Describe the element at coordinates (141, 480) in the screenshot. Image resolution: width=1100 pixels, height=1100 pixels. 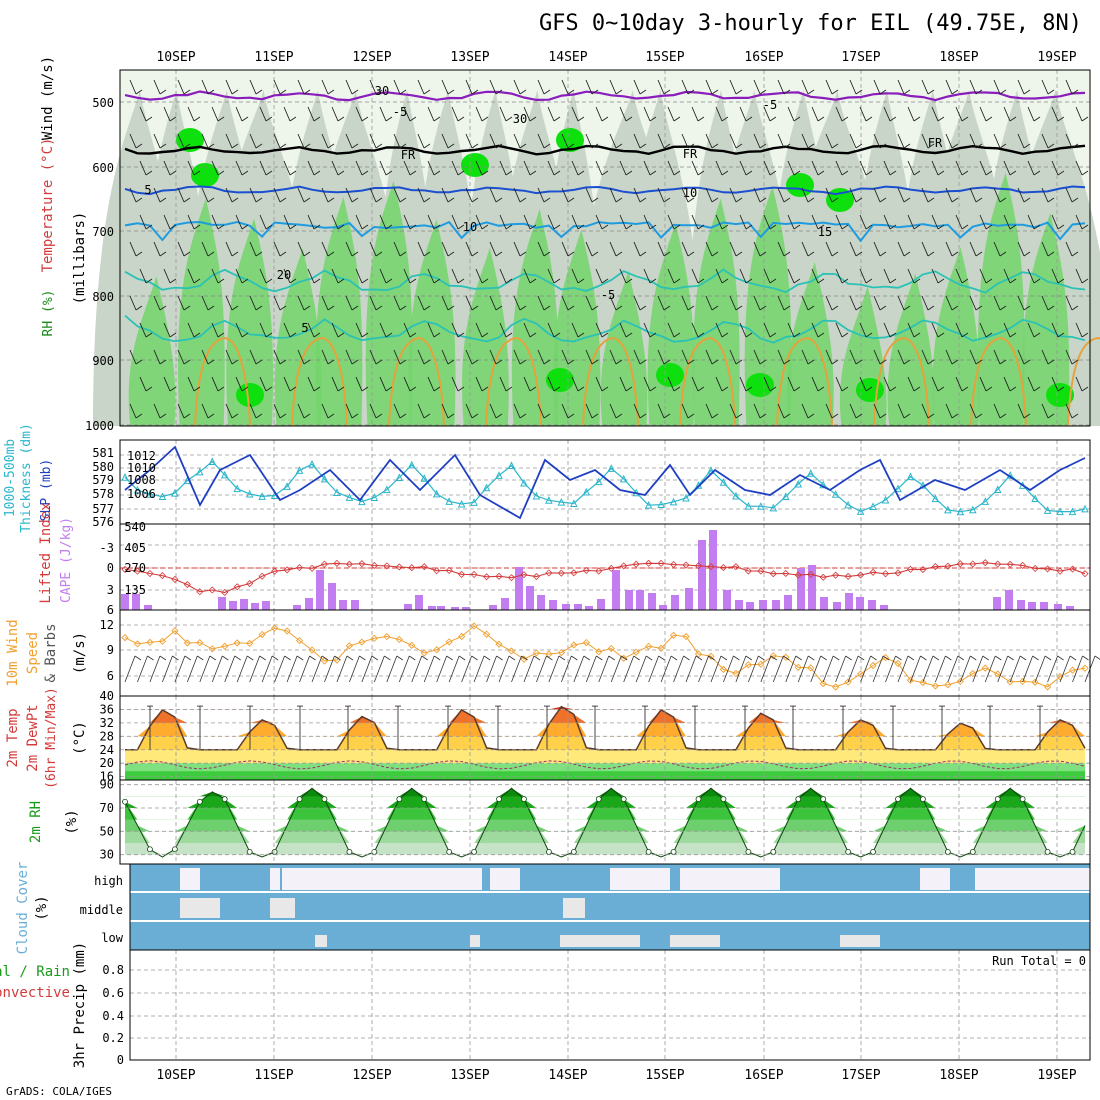
I see `slp-tick-label: 1008` at that location.